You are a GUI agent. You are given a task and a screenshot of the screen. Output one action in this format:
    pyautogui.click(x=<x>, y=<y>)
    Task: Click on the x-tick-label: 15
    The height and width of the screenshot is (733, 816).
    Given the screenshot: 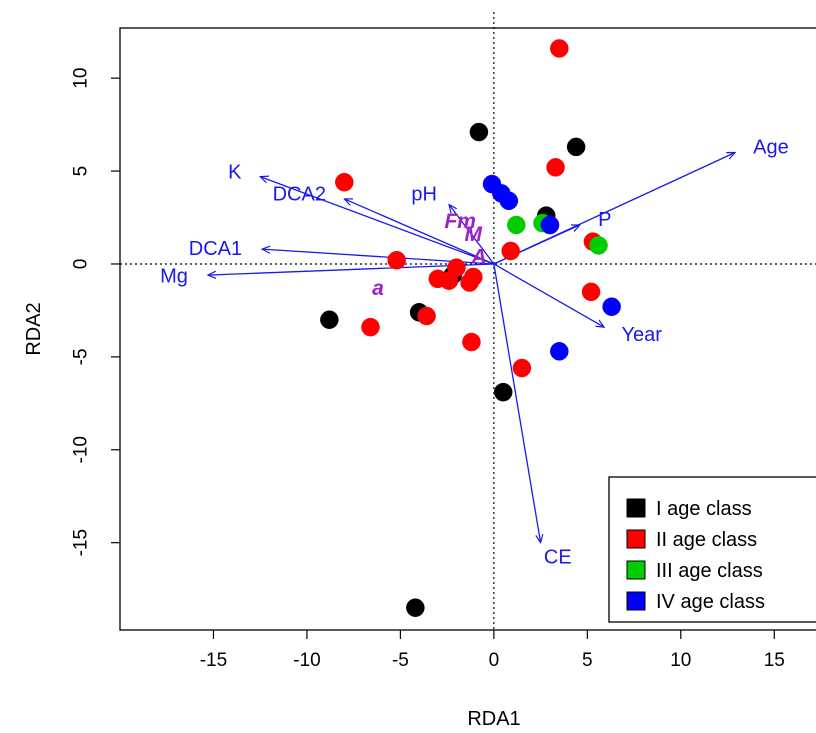 What is the action you would take?
    pyautogui.click(x=774, y=660)
    